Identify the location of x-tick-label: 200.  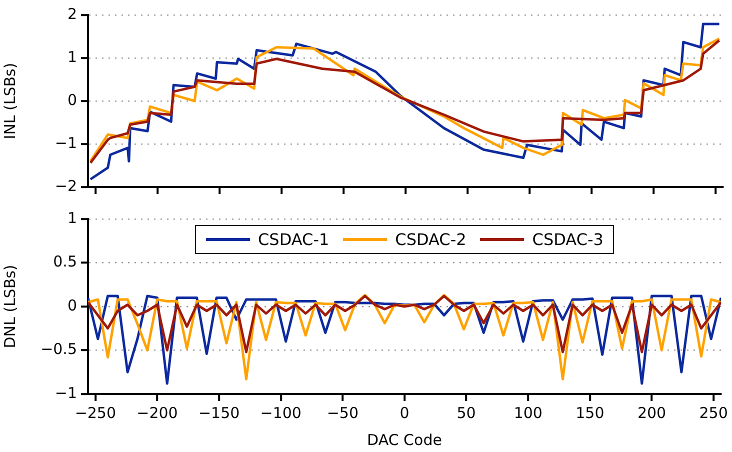
(651, 413).